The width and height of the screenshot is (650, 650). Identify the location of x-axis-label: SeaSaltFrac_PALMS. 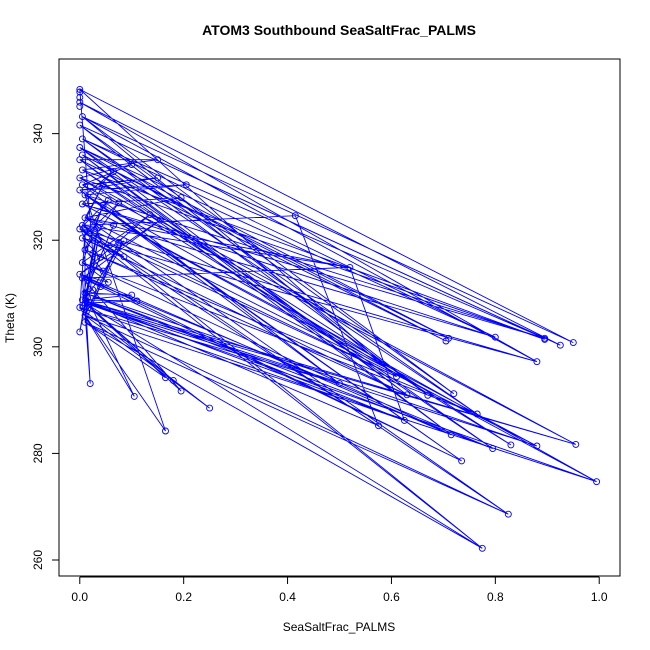
(339, 627).